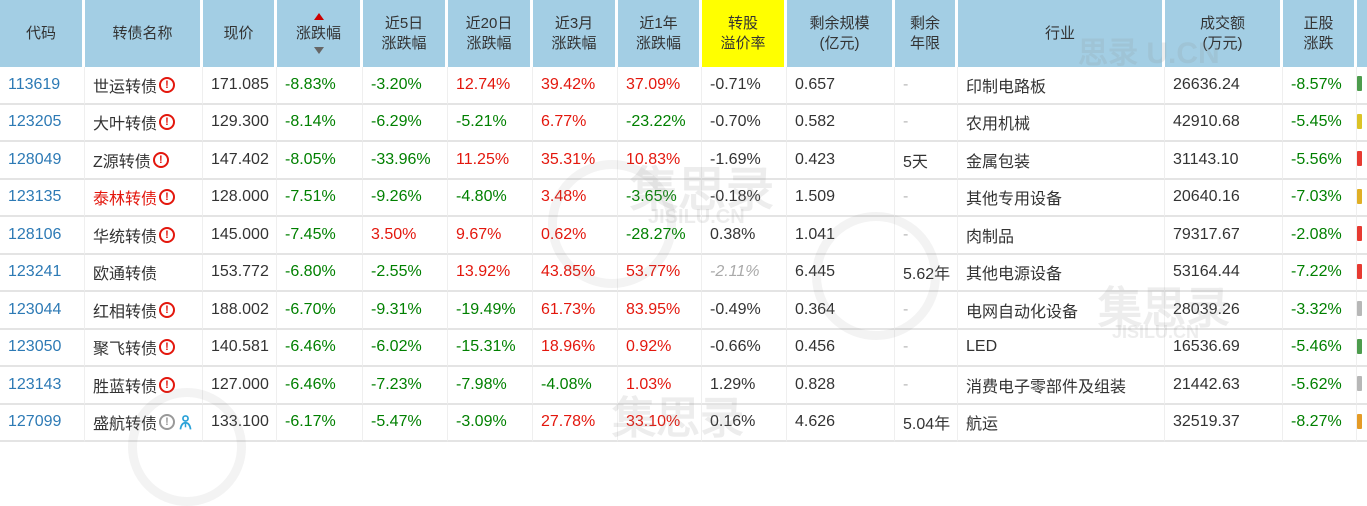 The height and width of the screenshot is (506, 1367). What do you see at coordinates (35, 347) in the screenshot?
I see `bond-code-link: 123050` at bounding box center [35, 347].